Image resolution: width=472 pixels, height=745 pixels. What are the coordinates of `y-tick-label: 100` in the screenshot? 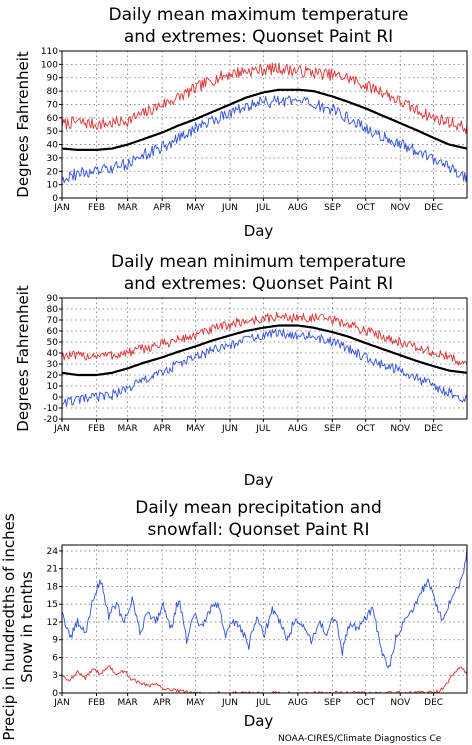 It's located at (49, 65).